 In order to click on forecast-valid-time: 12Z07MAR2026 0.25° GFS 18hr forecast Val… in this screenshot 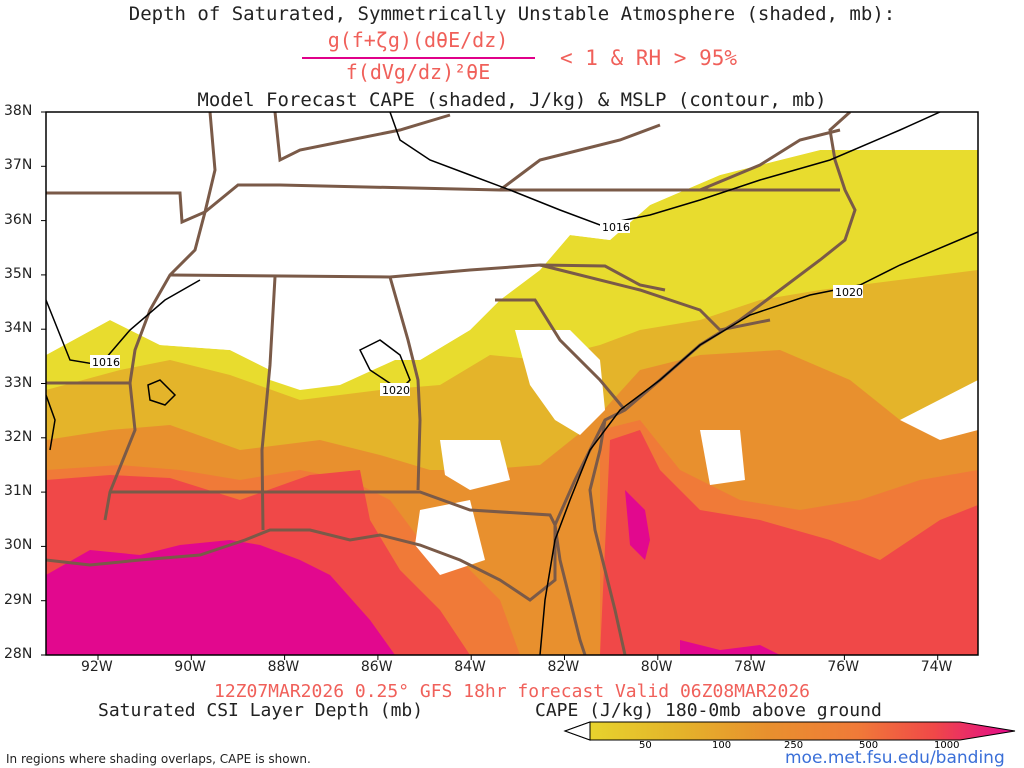, I will do `click(512, 691)`.